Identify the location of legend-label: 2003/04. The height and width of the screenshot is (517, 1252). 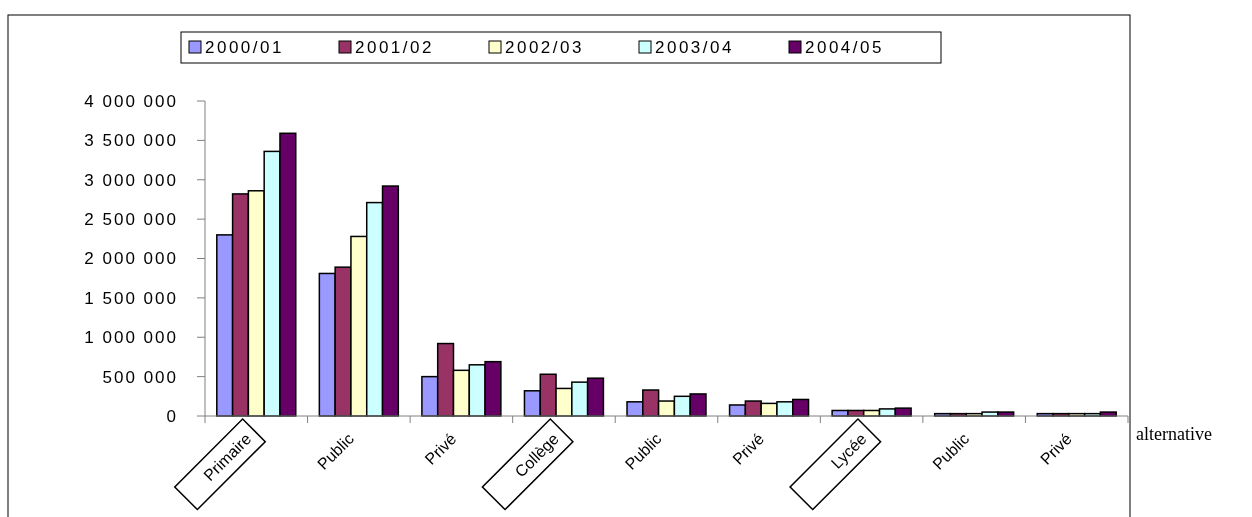
(694, 47).